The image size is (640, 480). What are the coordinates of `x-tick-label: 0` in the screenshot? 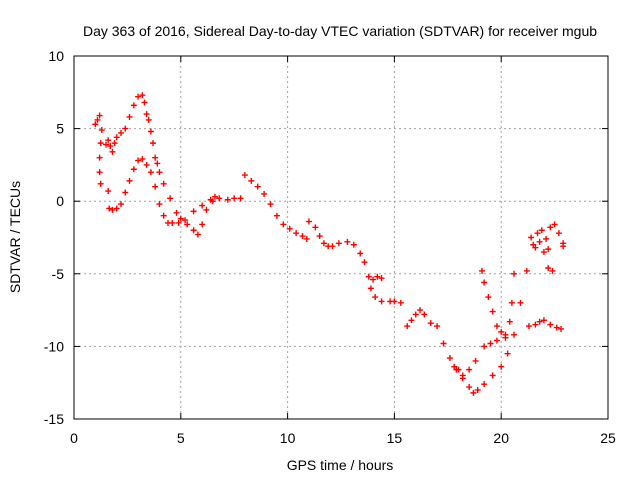 It's located at (74, 438).